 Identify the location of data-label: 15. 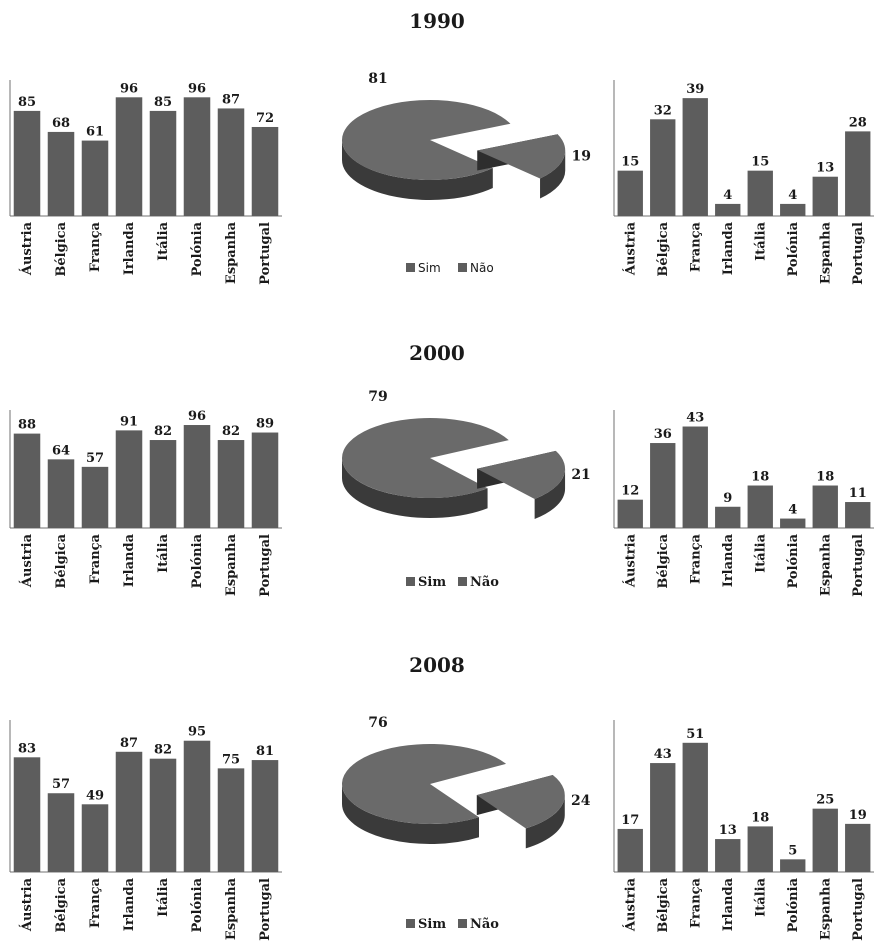
(760, 162).